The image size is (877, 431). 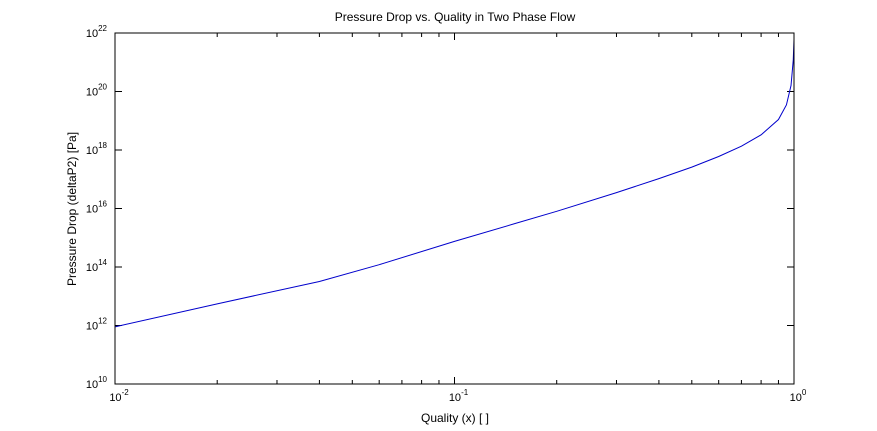 What do you see at coordinates (455, 418) in the screenshot?
I see `x-axis-label: Quality (x) [ ]` at bounding box center [455, 418].